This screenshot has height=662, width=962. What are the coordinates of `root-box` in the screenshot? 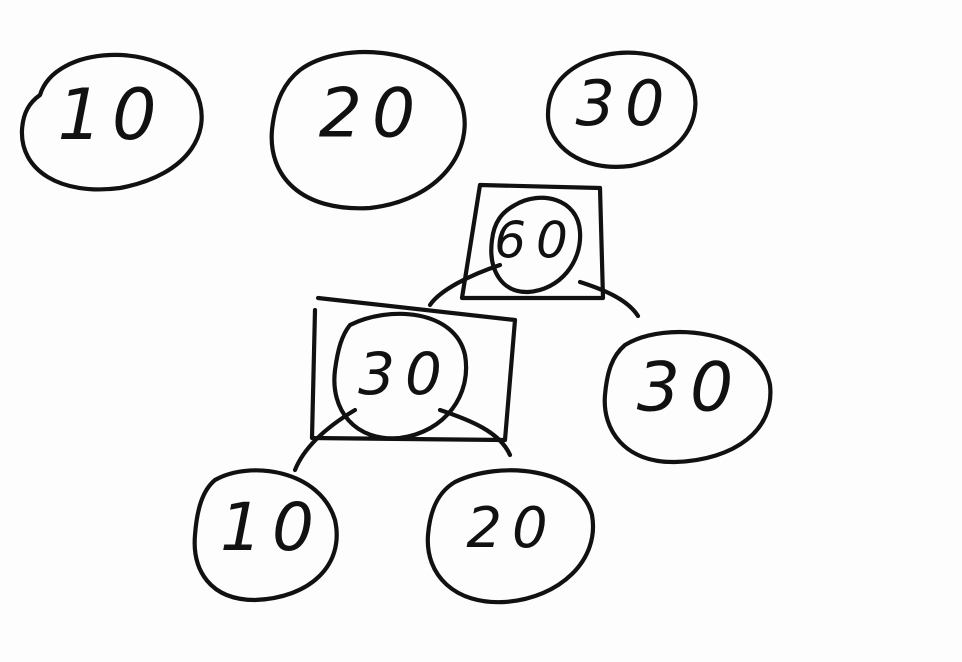 It's located at (532, 241).